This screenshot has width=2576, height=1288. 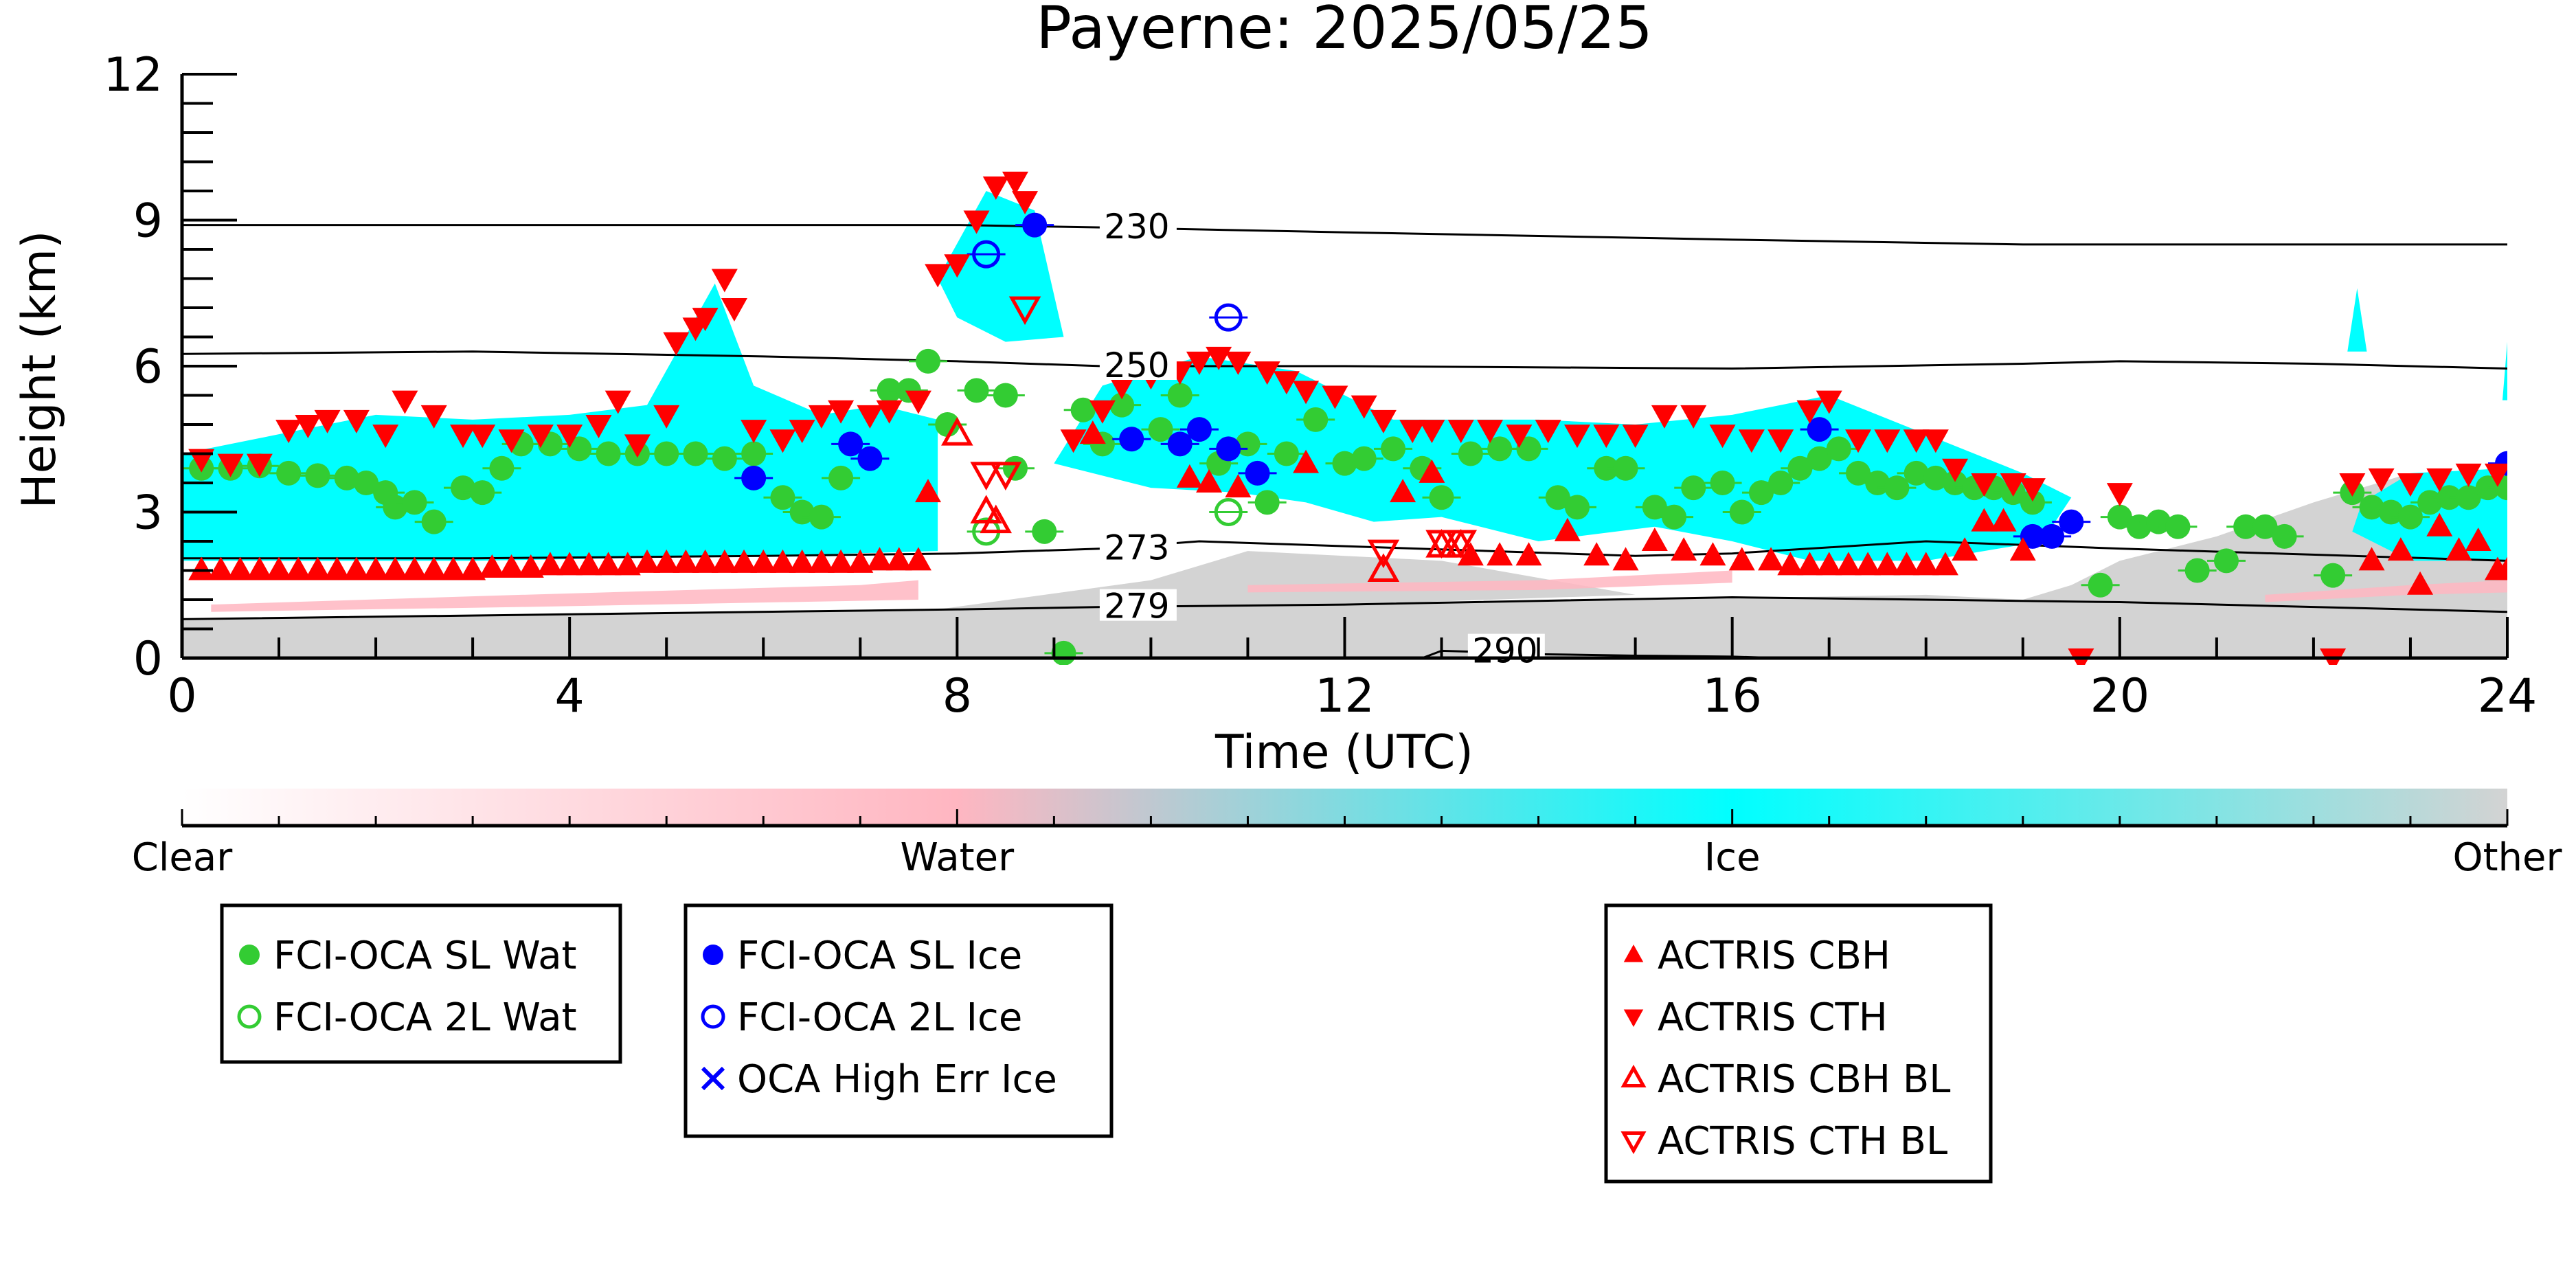 What do you see at coordinates (958, 857) in the screenshot?
I see `colorbar-label-water: Water` at bounding box center [958, 857].